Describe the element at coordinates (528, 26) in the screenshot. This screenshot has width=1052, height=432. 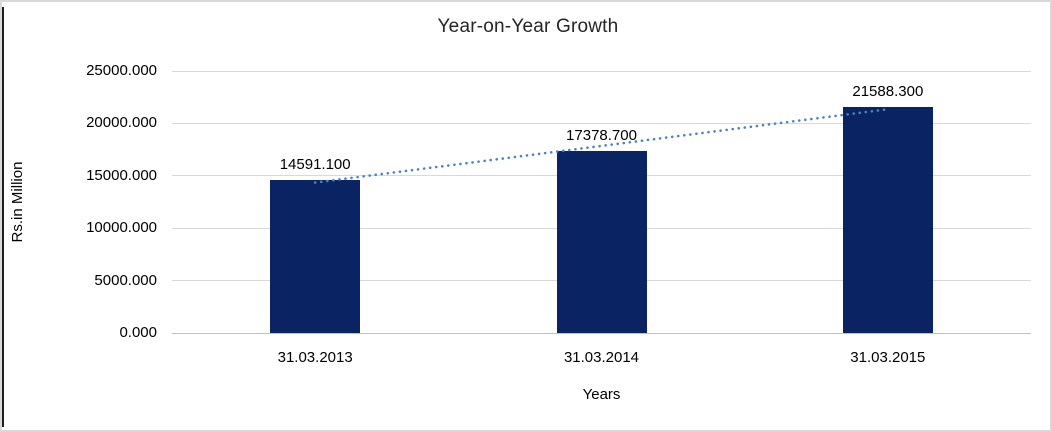
I see `chart-title: Year-on-Year Growth` at that location.